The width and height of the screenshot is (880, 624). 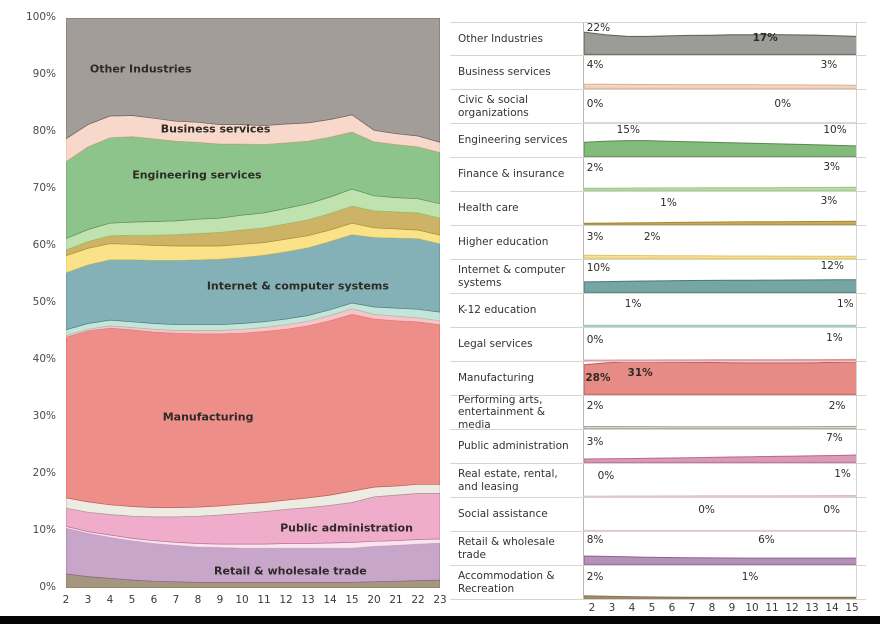 I want to click on mini-area-public_admin, so click(x=720, y=458).